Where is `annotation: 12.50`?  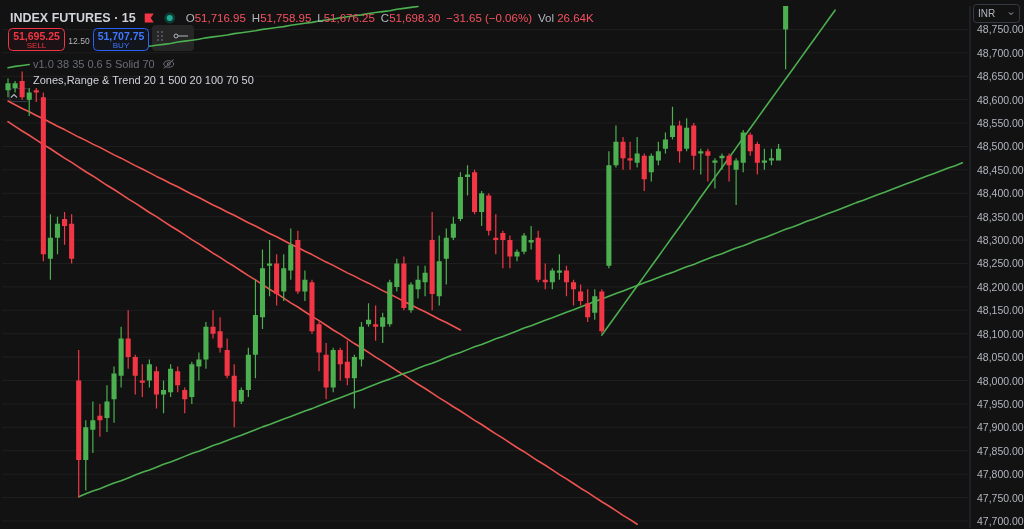
annotation: 12.50 is located at coordinates (79, 41).